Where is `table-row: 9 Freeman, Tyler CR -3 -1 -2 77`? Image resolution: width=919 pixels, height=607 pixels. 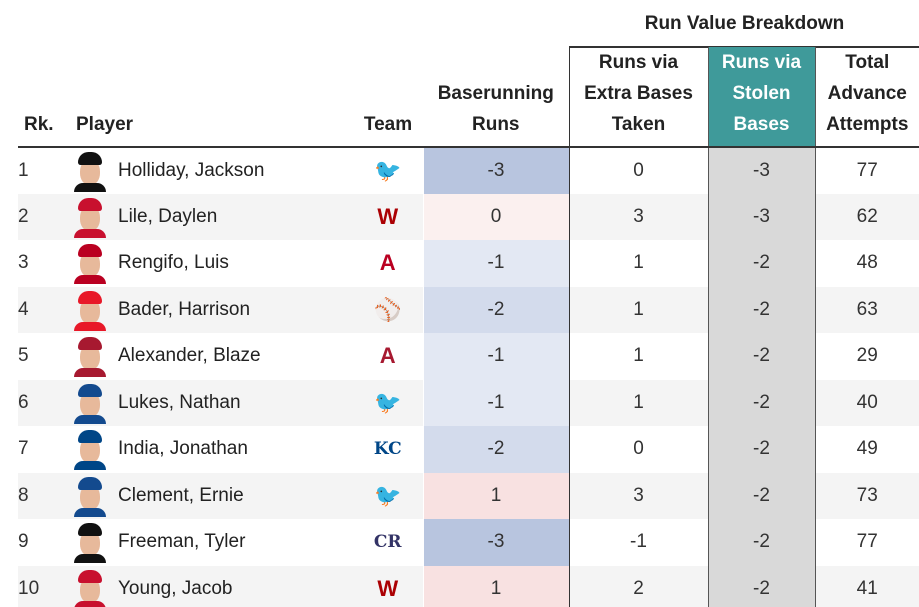 table-row: 9 Freeman, Tyler CR -3 -1 -2 77 is located at coordinates (468, 542).